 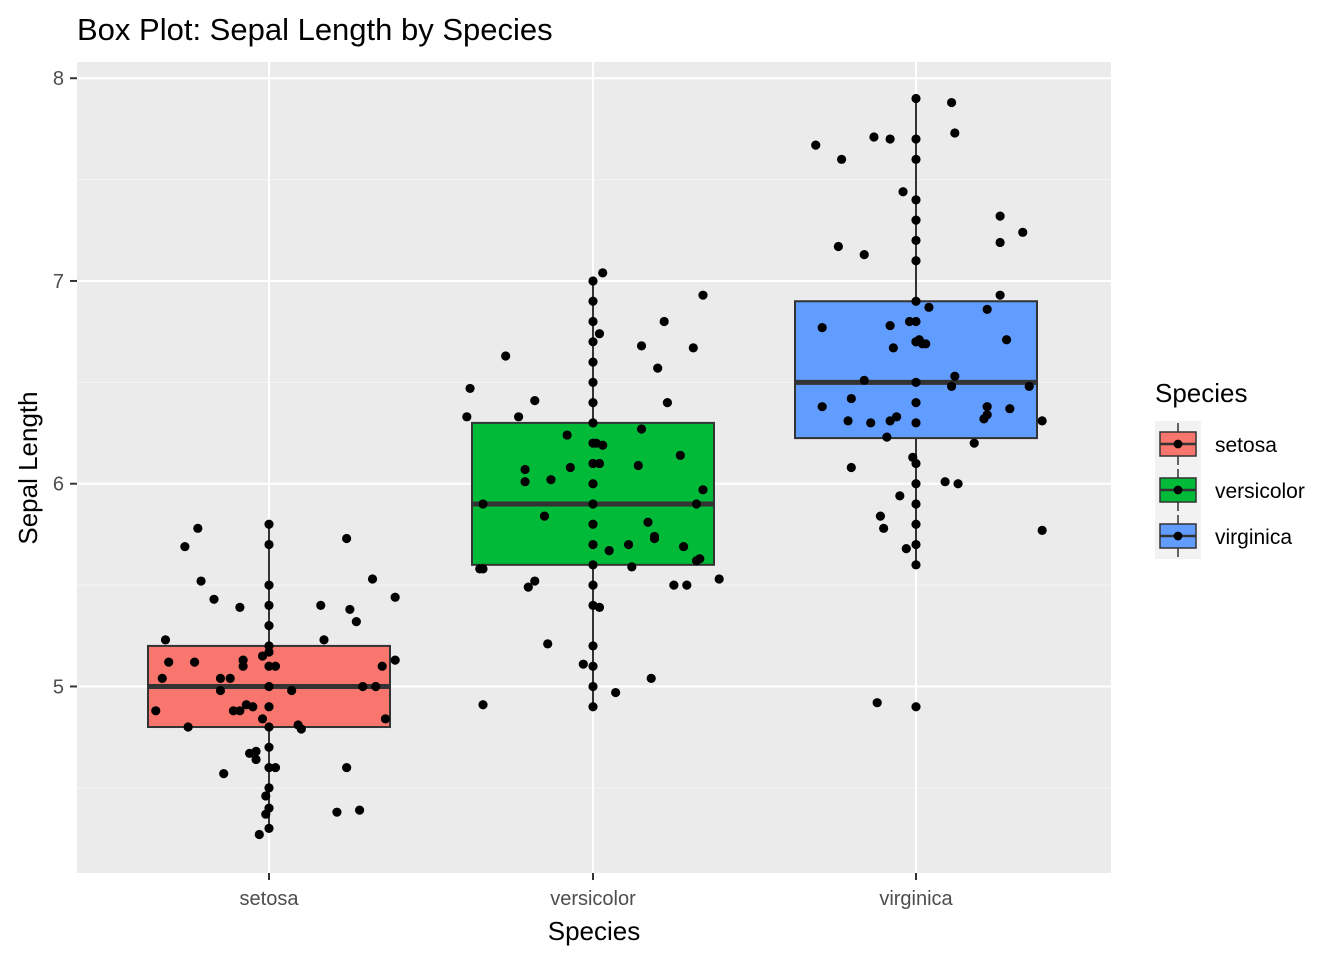 What do you see at coordinates (594, 931) in the screenshot?
I see `x-axis-title: Species` at bounding box center [594, 931].